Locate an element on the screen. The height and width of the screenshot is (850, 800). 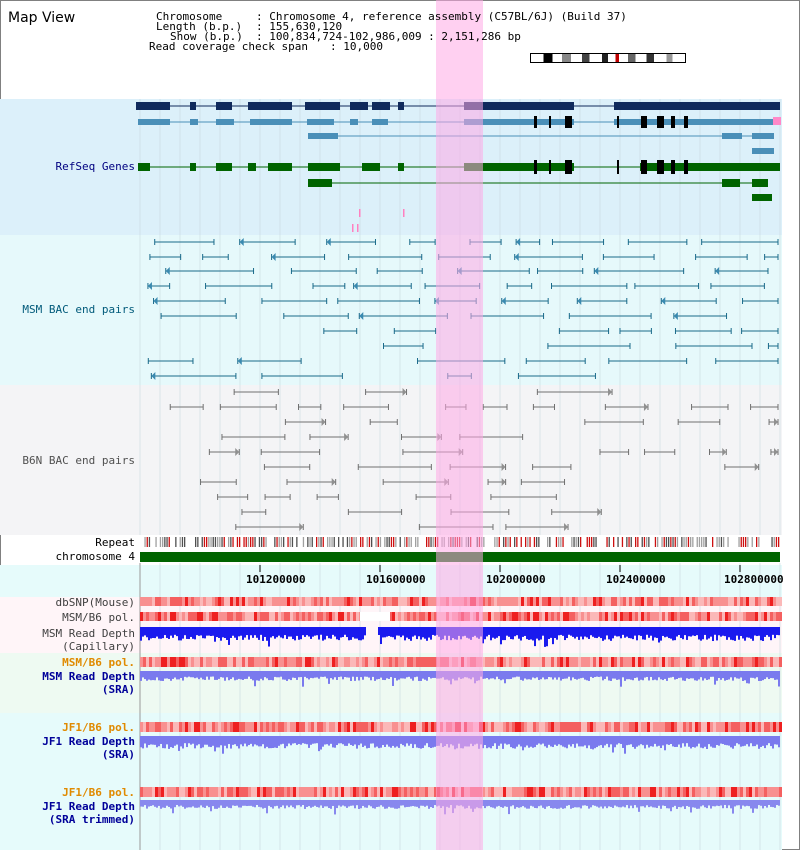
axis-tick-label: 102400000 is located at coordinates (636, 579).